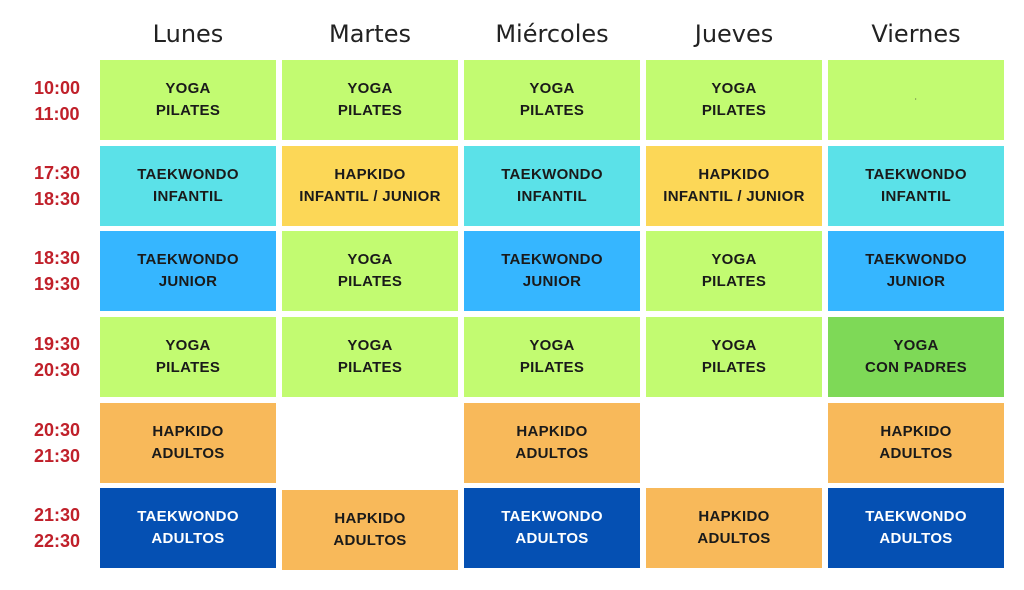 This screenshot has height=590, width=1024. Describe the element at coordinates (57, 456) in the screenshot. I see `time-end: 21:30` at that location.